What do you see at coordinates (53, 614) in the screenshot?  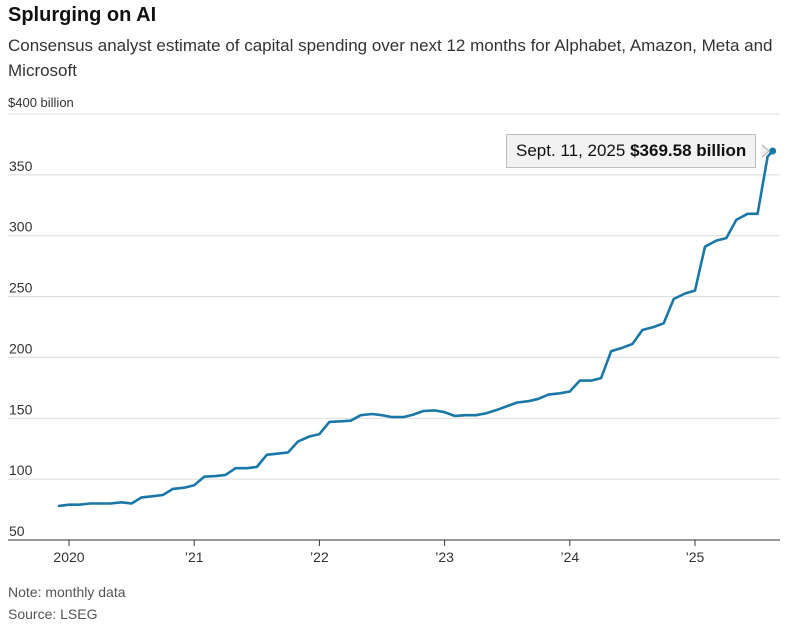 I see `chart-source: Source: LSEG` at bounding box center [53, 614].